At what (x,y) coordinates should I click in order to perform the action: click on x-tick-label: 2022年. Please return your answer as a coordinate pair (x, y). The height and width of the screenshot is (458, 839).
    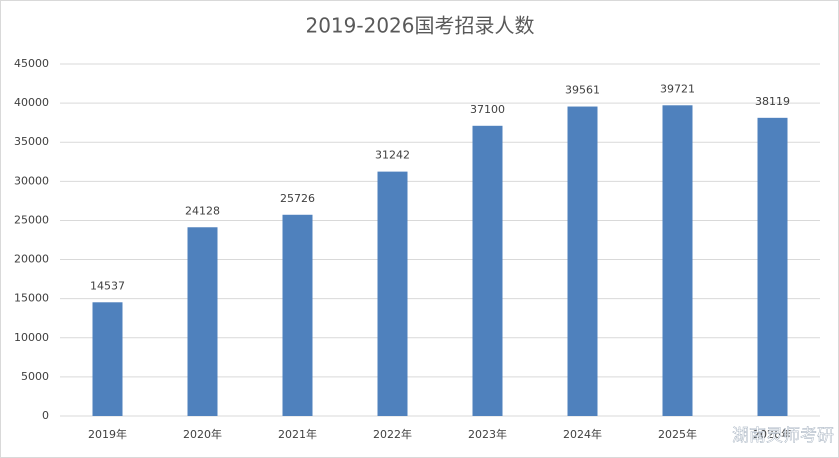
    Looking at the image, I should click on (392, 434).